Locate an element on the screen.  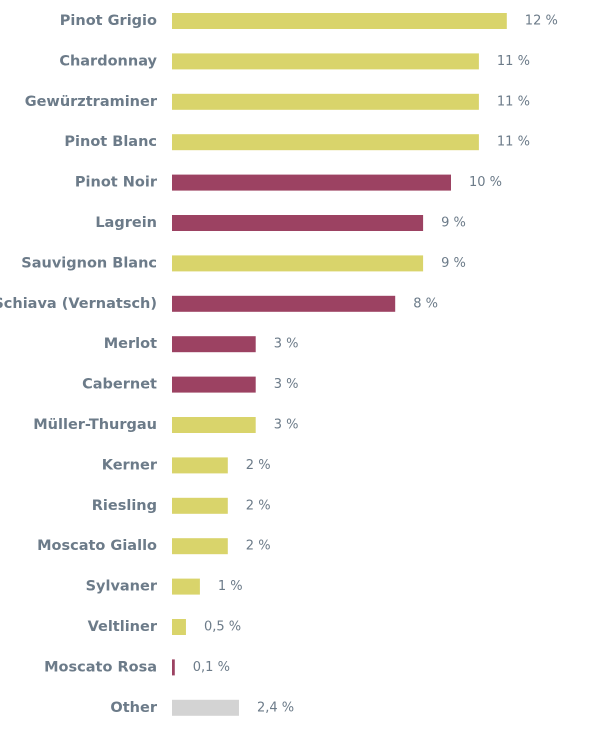
category-label: Merlot is located at coordinates (130, 344).